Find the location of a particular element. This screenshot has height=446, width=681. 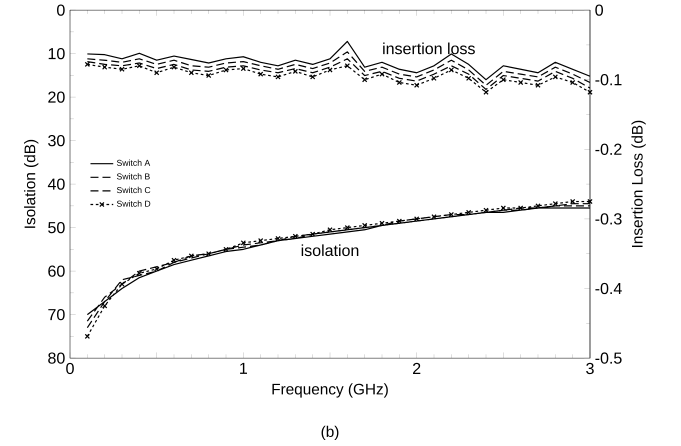

y-tick-label: 10 is located at coordinates (56, 54).